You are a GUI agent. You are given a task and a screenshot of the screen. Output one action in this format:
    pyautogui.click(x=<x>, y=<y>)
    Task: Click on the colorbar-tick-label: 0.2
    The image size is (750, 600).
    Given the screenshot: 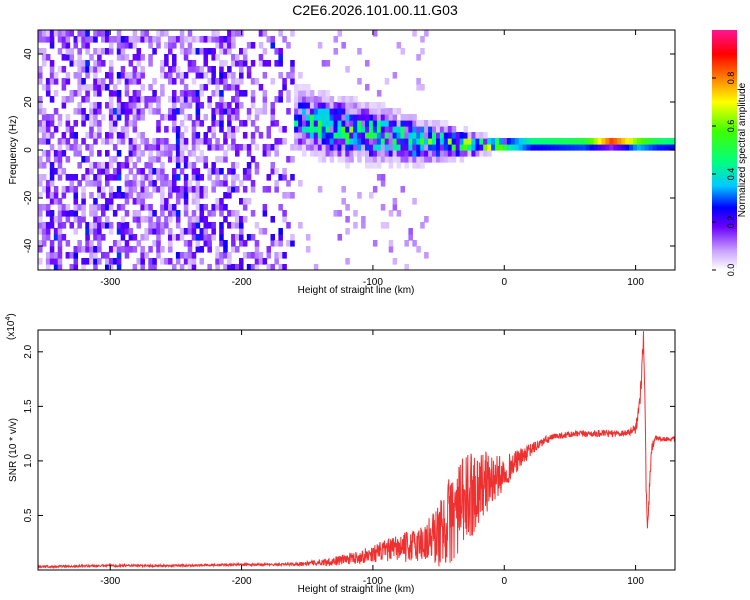 What is the action you would take?
    pyautogui.click(x=731, y=222)
    